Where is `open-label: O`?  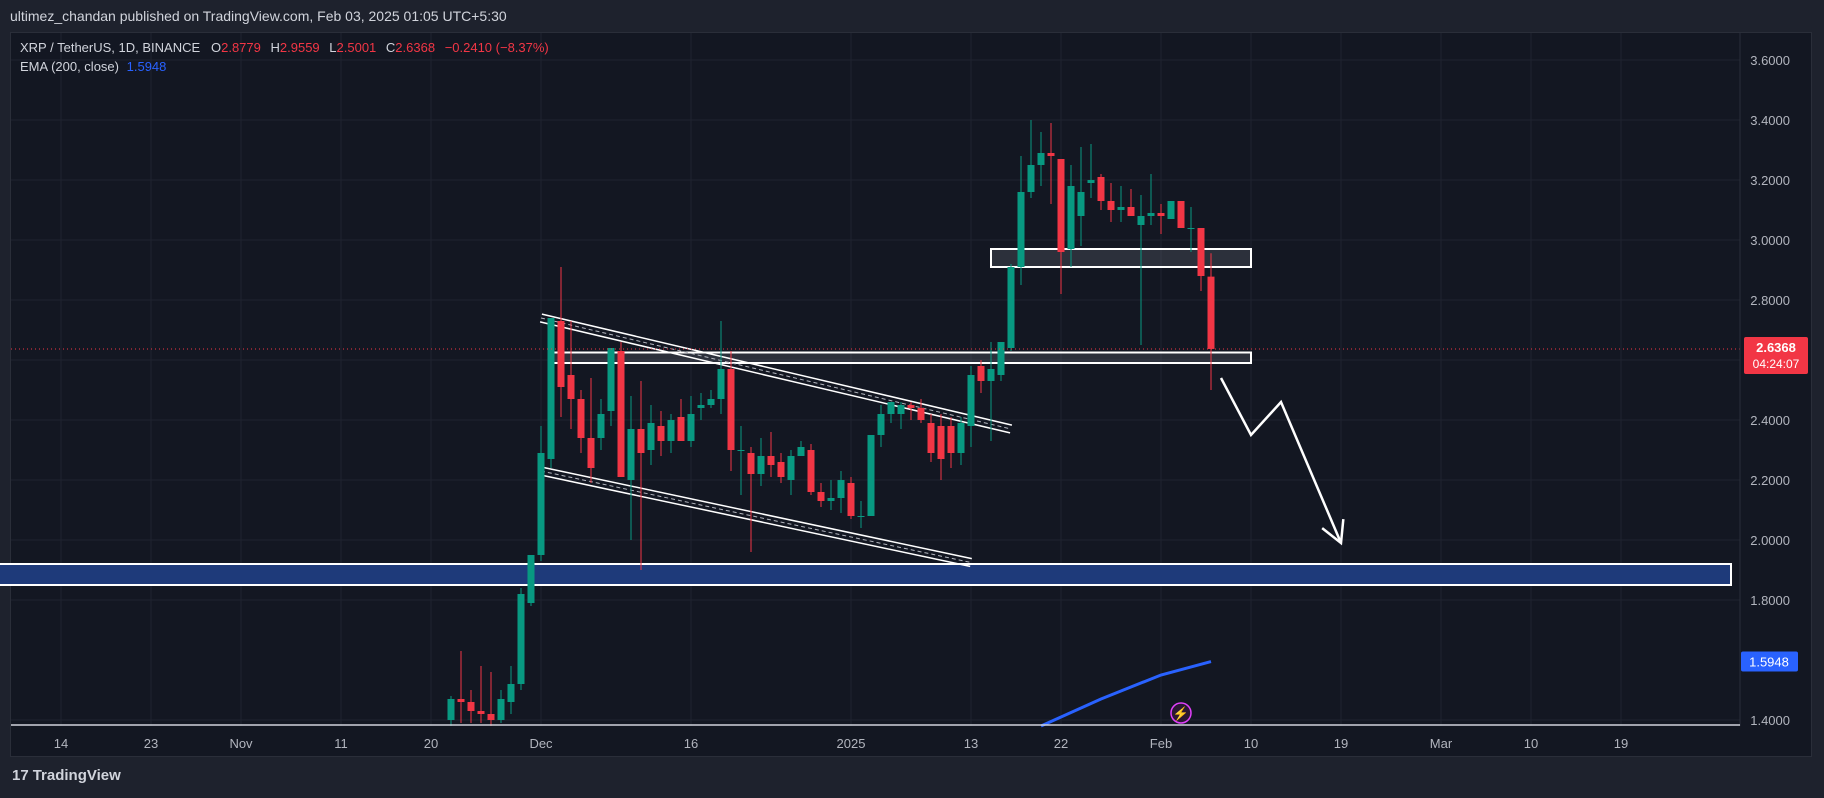
open-label: O is located at coordinates (216, 47).